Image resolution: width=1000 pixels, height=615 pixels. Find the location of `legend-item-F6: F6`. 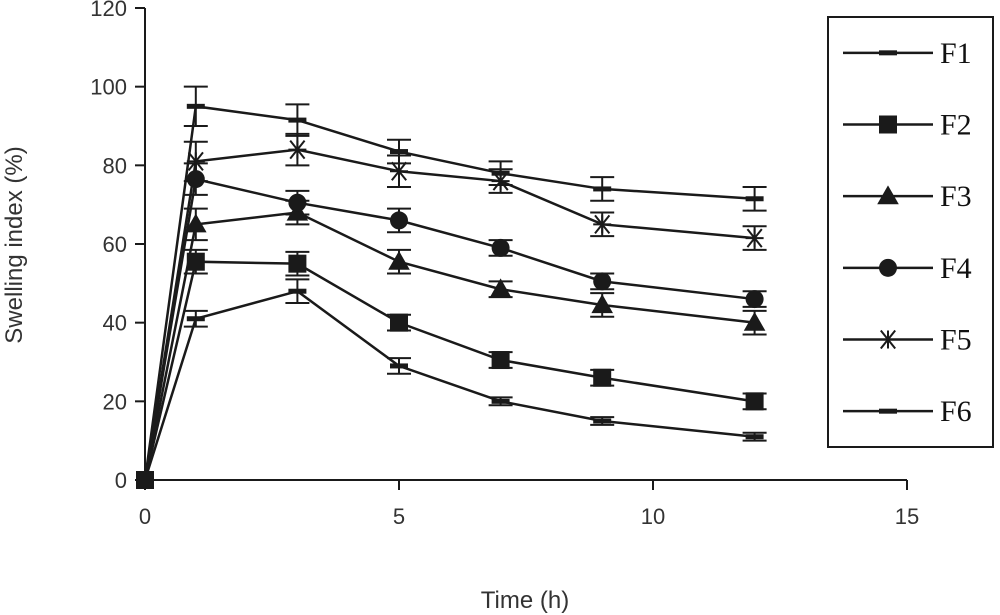

legend-item-F6: F6 is located at coordinates (907, 411).